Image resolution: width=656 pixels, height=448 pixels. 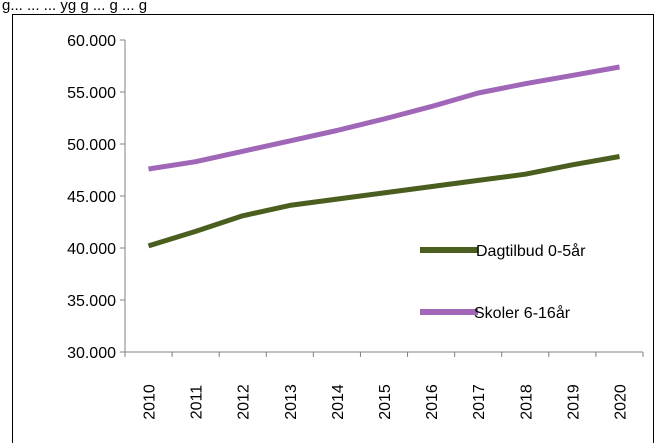 I want to click on x-tick-label: 2012, so click(x=244, y=402).